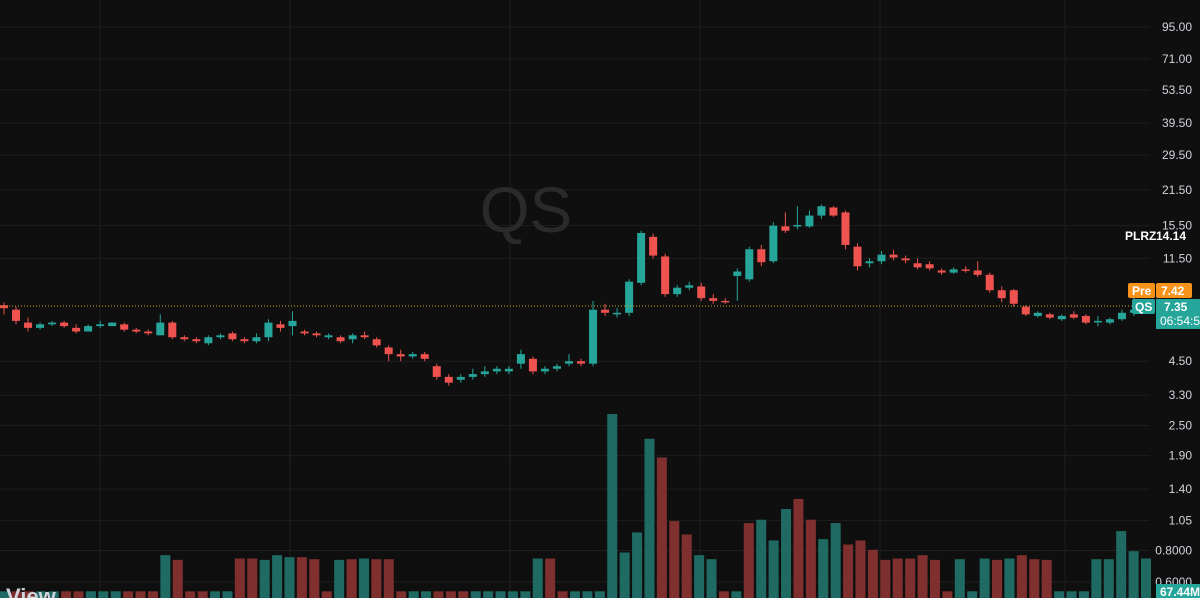  What do you see at coordinates (1140, 236) in the screenshot?
I see `compare-symbol-label: PLRZ` at bounding box center [1140, 236].